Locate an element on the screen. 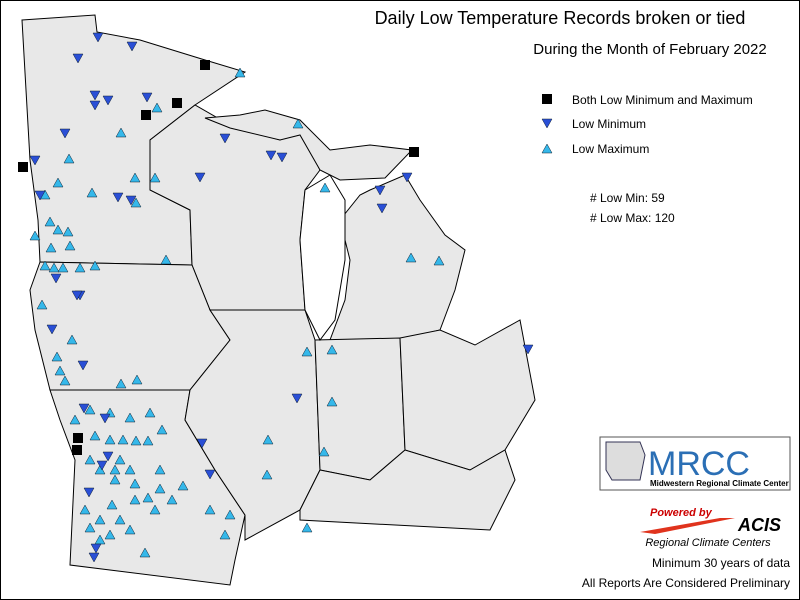 The height and width of the screenshot is (600, 800). acis-logo: Powered by ACIS Regional Climate Centers is located at coordinates (710, 528).